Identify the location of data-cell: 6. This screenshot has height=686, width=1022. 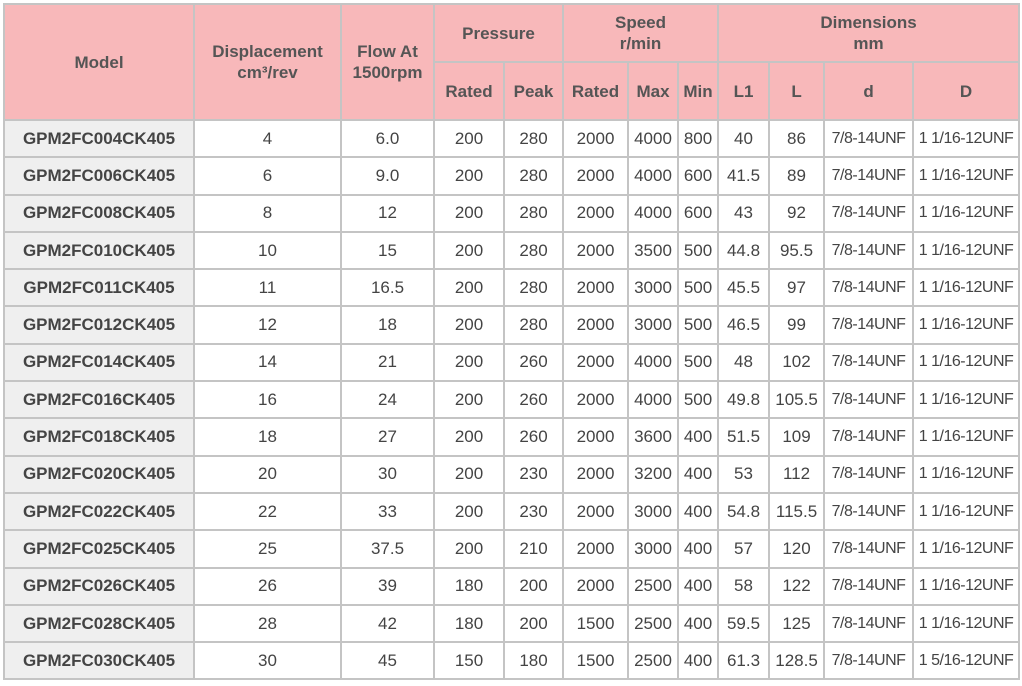
(267, 176).